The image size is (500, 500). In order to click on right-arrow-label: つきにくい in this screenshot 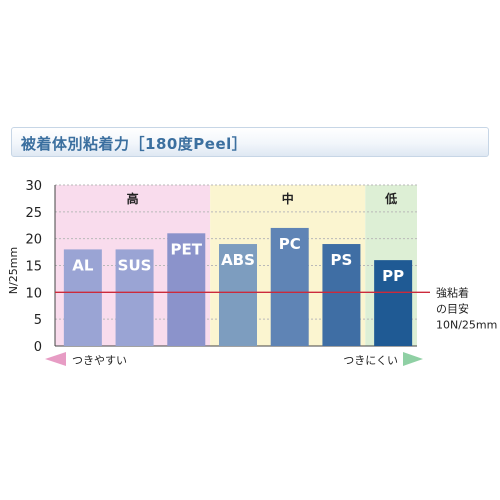, I will do `click(370, 360)`.